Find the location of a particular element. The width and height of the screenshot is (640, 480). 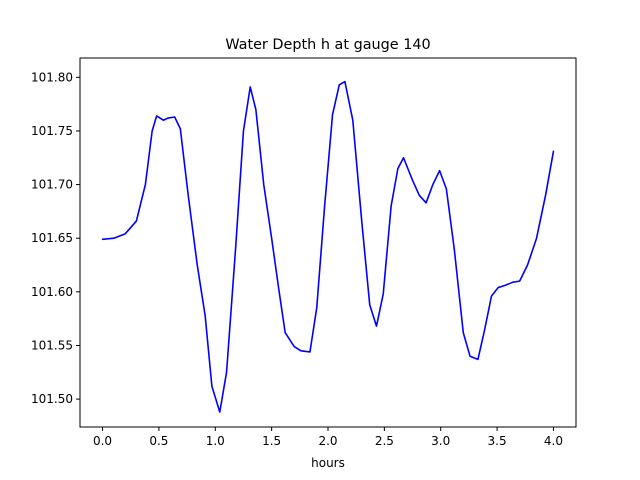

y-tick-label: 101.70 is located at coordinates (52, 185).